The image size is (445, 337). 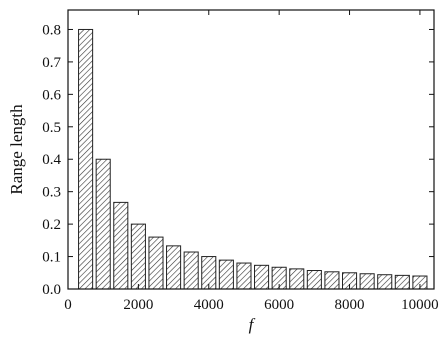 What do you see at coordinates (51, 290) in the screenshot?
I see `y-tick-label: 0.0` at bounding box center [51, 290].